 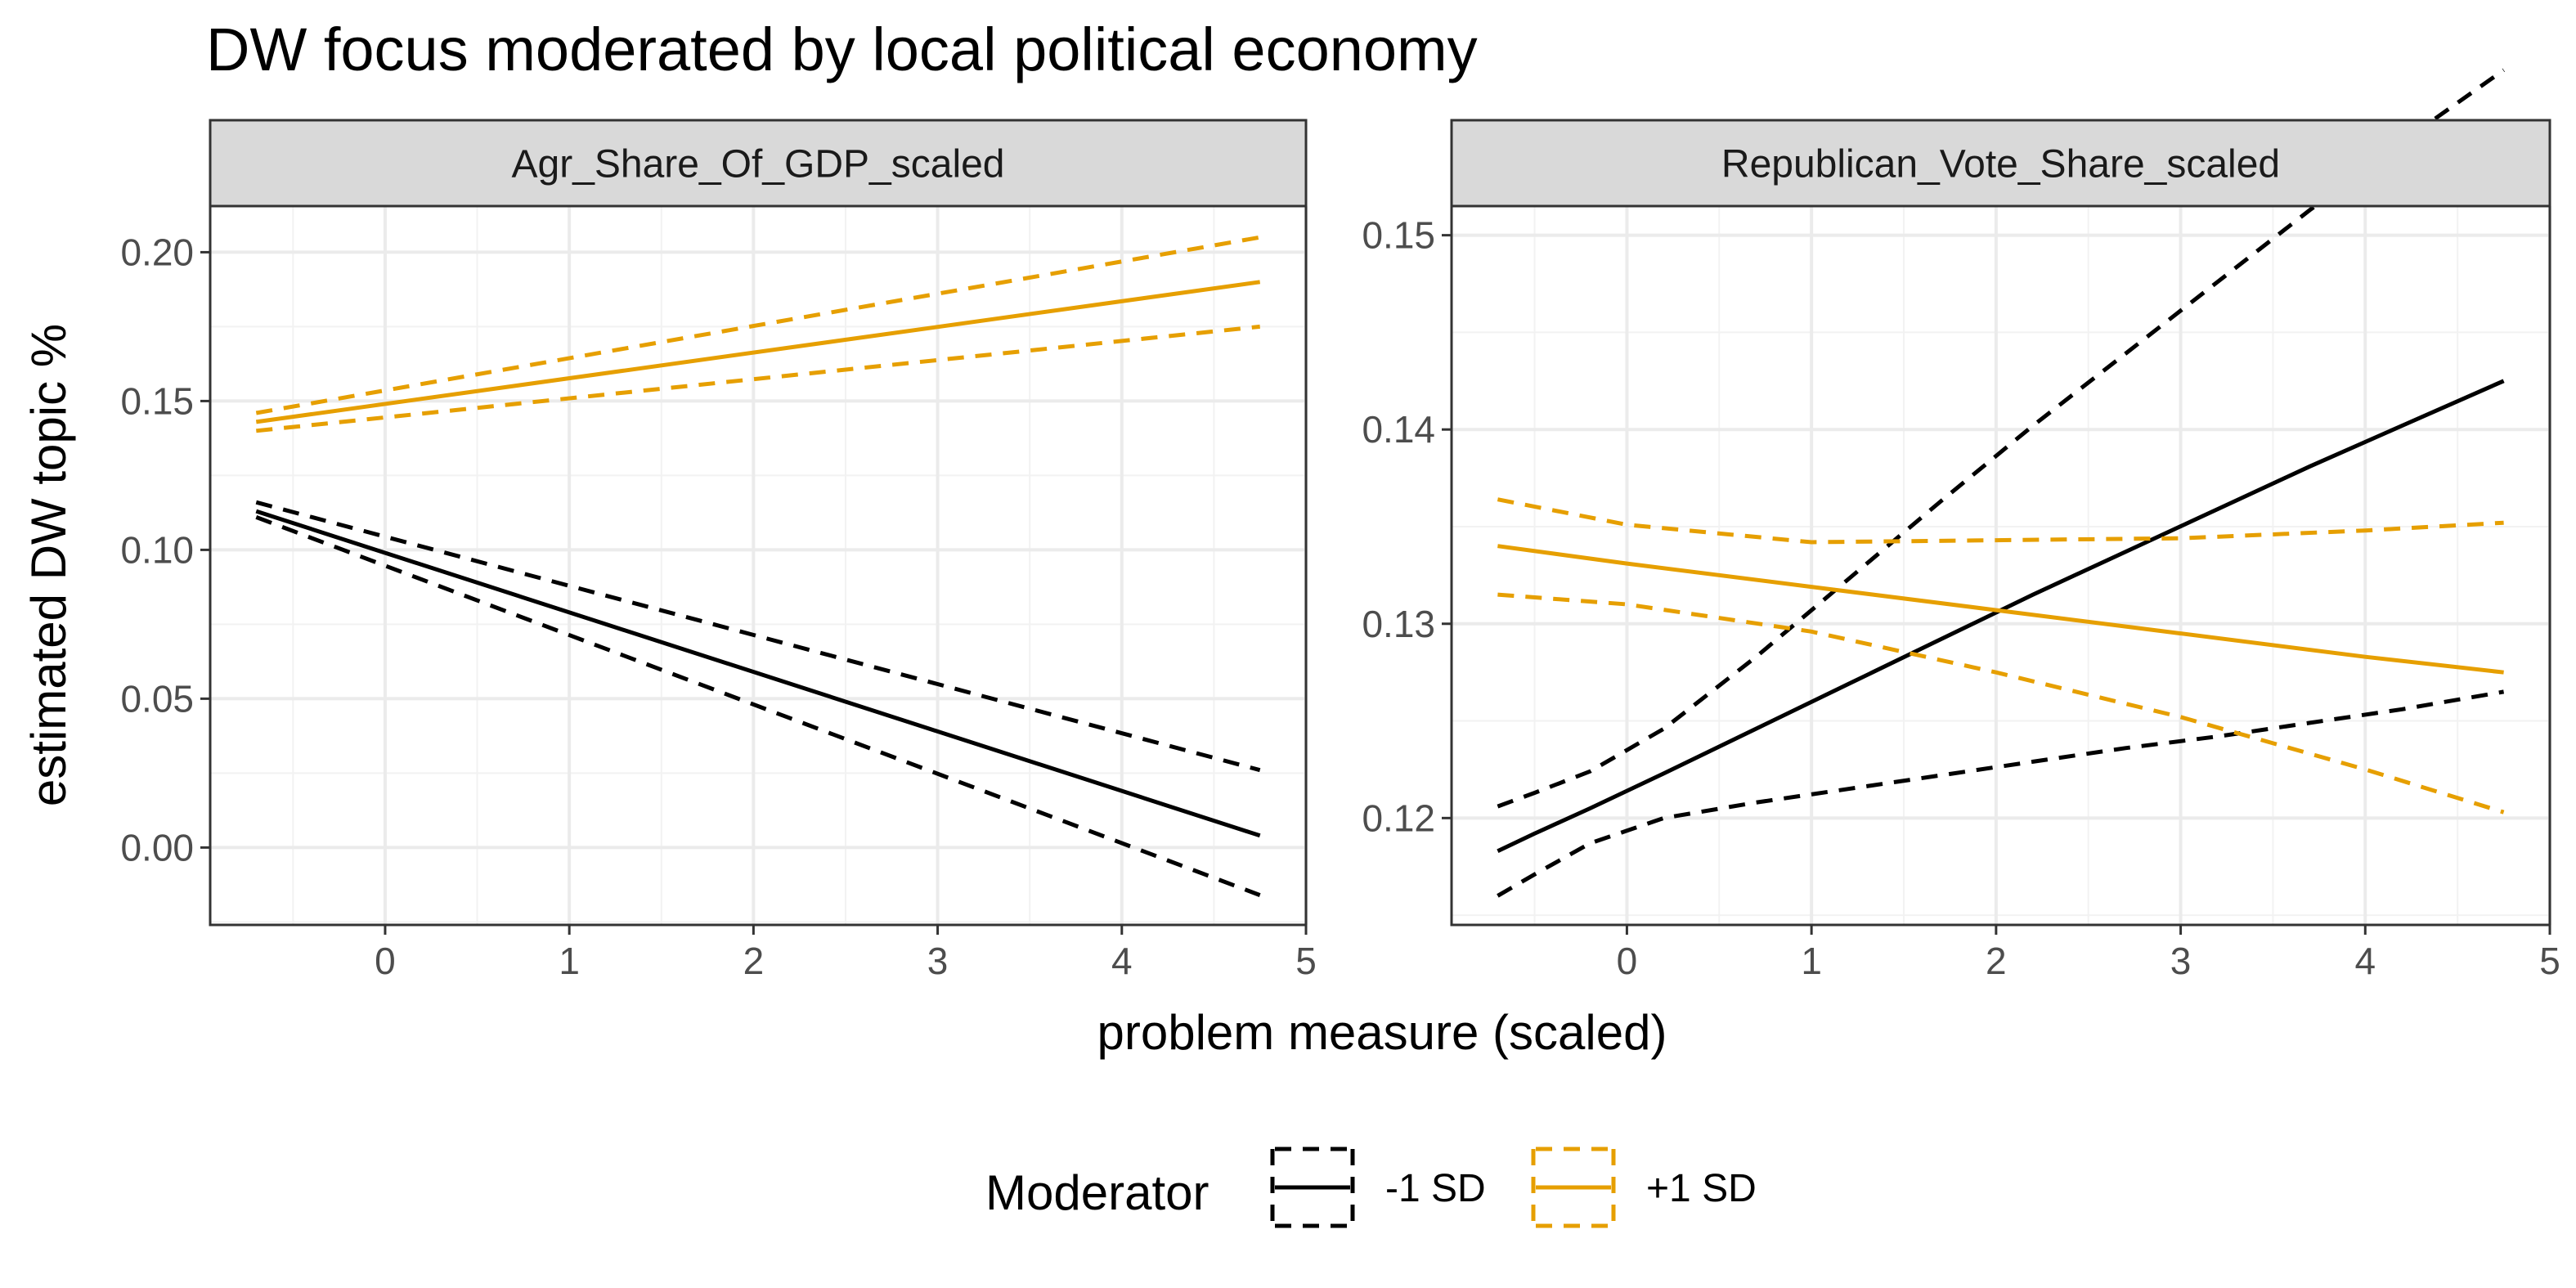 I want to click on legend: Moderator -1 SD +1 SD, so click(x=1371, y=1187).